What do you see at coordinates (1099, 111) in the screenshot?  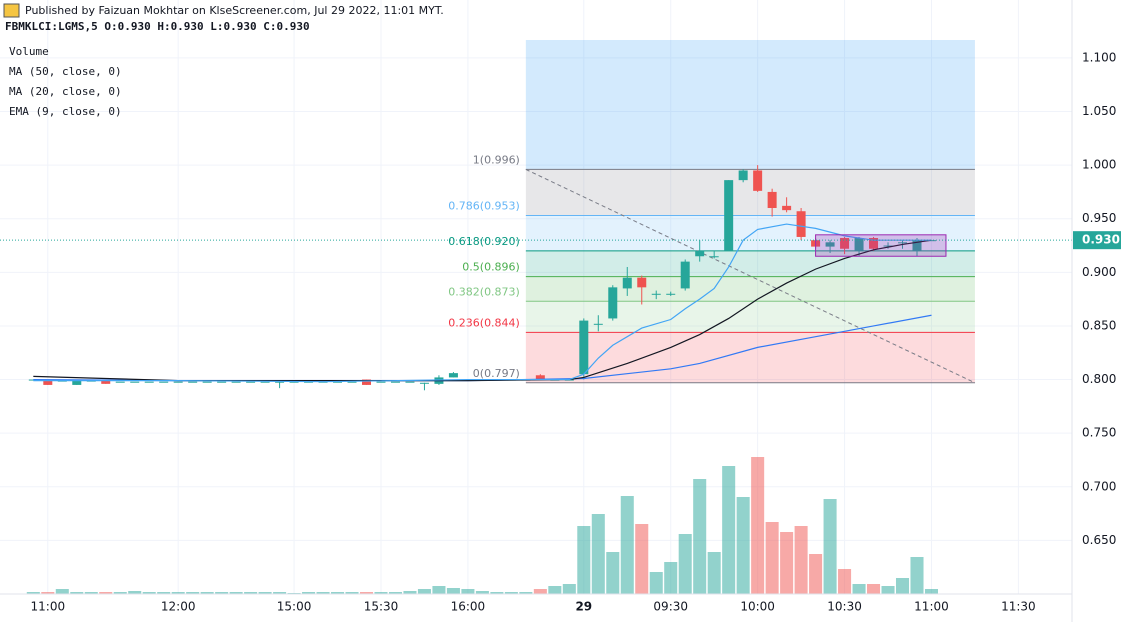 I see `y-tick-label: 1.050` at bounding box center [1099, 111].